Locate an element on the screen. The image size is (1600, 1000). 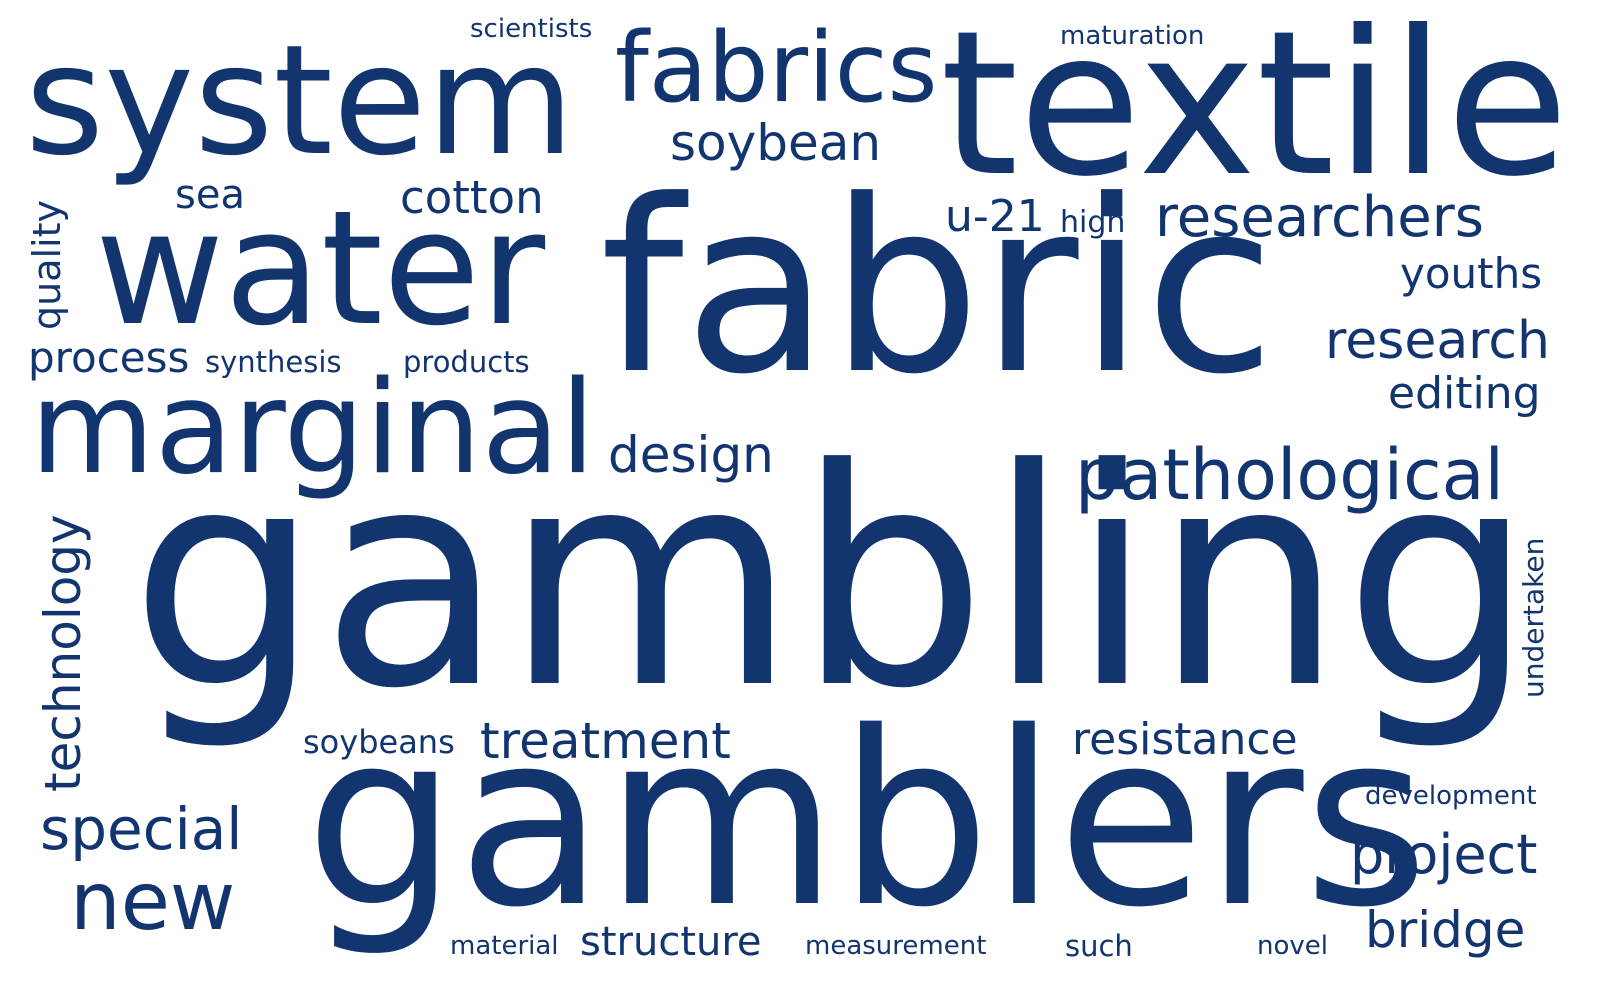
word-technology: technology is located at coordinates (63, 653).